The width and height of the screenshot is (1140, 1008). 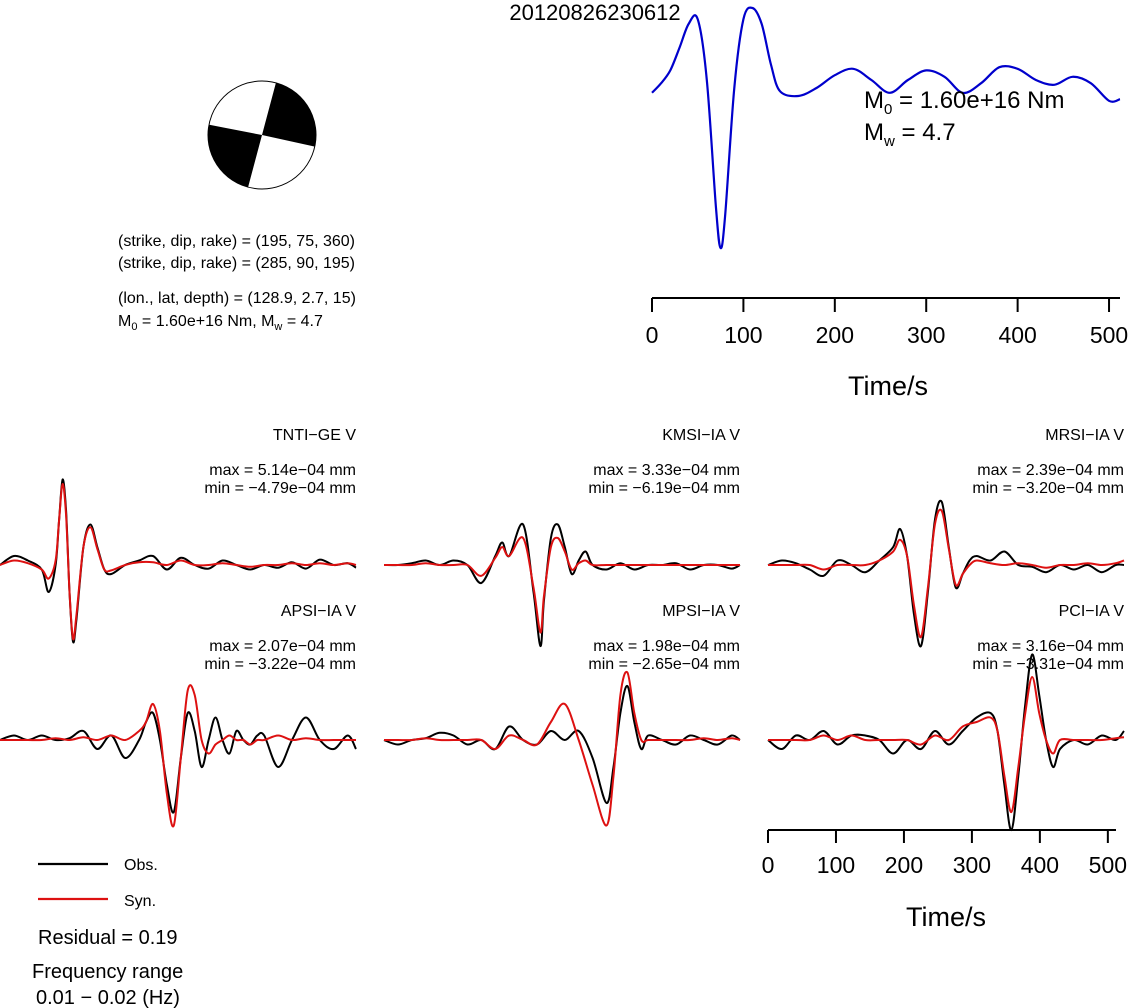 I want to click on min-amplitude-label: min = −3.31e−04 mm, so click(x=1048, y=664).